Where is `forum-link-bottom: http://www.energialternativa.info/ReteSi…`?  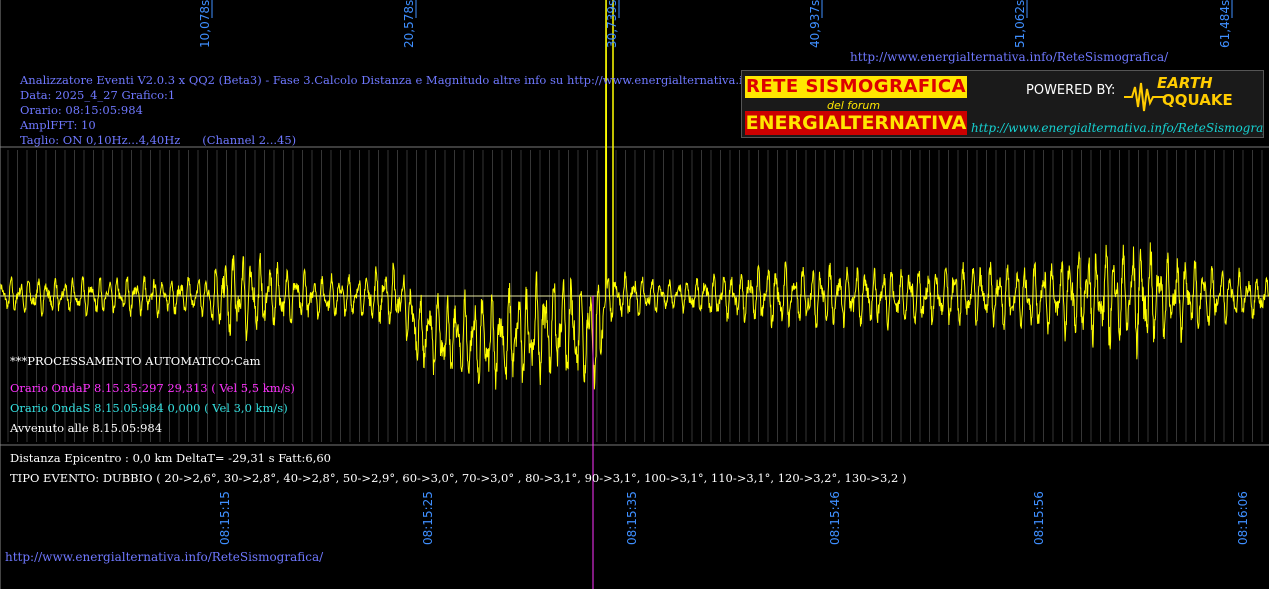 forum-link-bottom: http://www.energialternativa.info/ReteSi… is located at coordinates (164, 557).